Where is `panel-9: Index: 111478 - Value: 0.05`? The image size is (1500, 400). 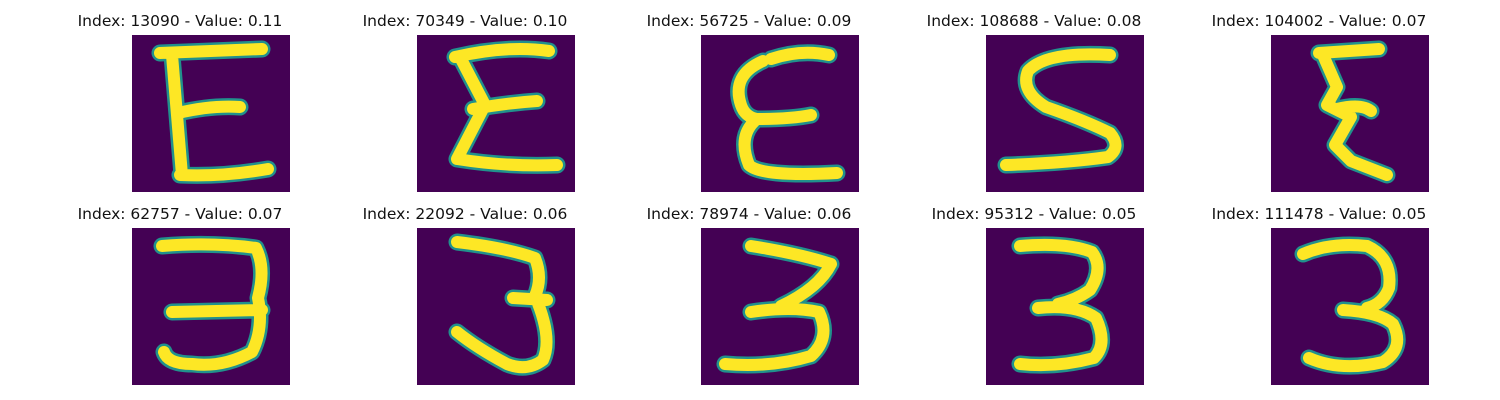
panel-9: Index: 111478 - Value: 0.05 is located at coordinates (1319, 289).